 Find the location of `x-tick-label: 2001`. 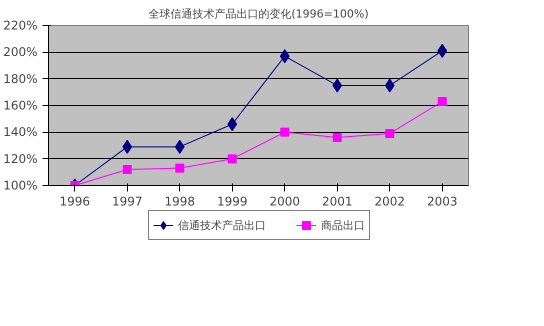

x-tick-label: 2001 is located at coordinates (337, 201).